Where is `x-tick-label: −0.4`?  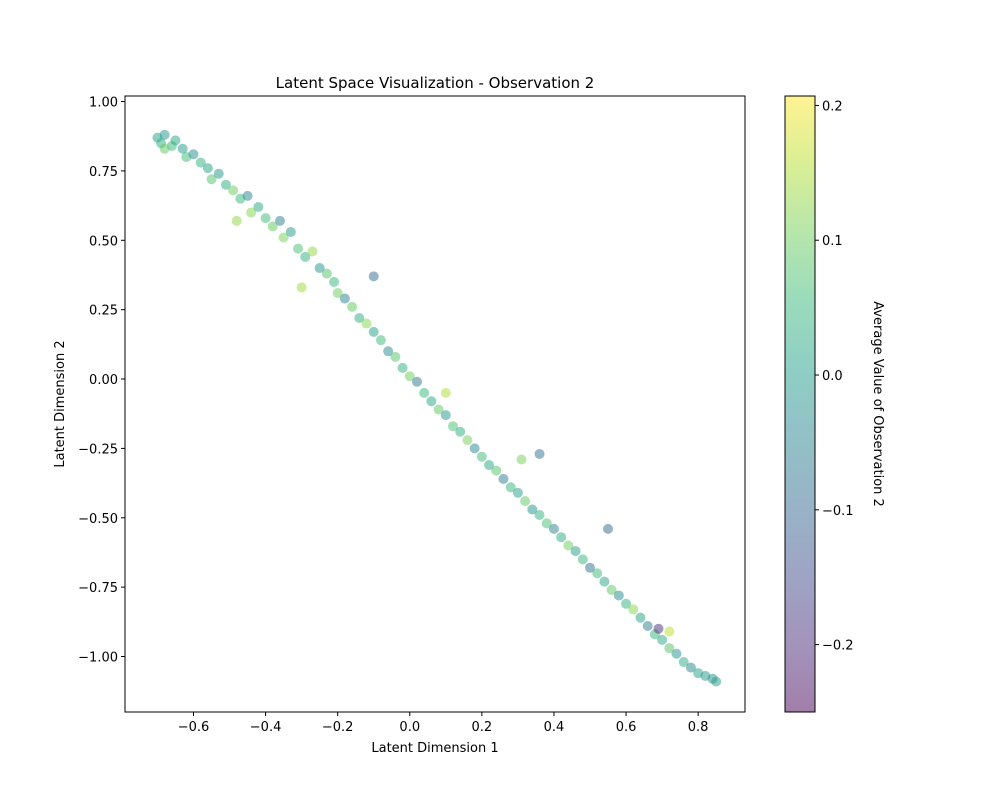
x-tick-label: −0.4 is located at coordinates (266, 727).